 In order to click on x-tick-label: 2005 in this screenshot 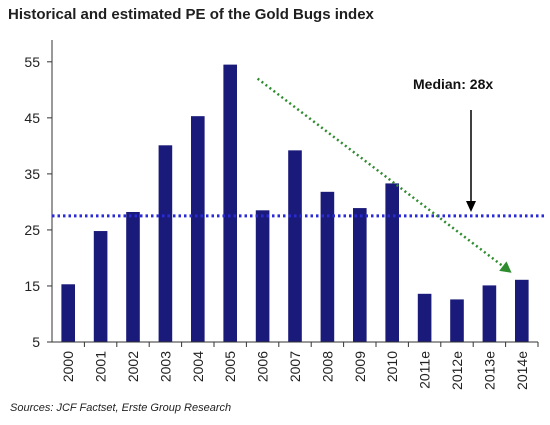, I will do `click(230, 366)`.